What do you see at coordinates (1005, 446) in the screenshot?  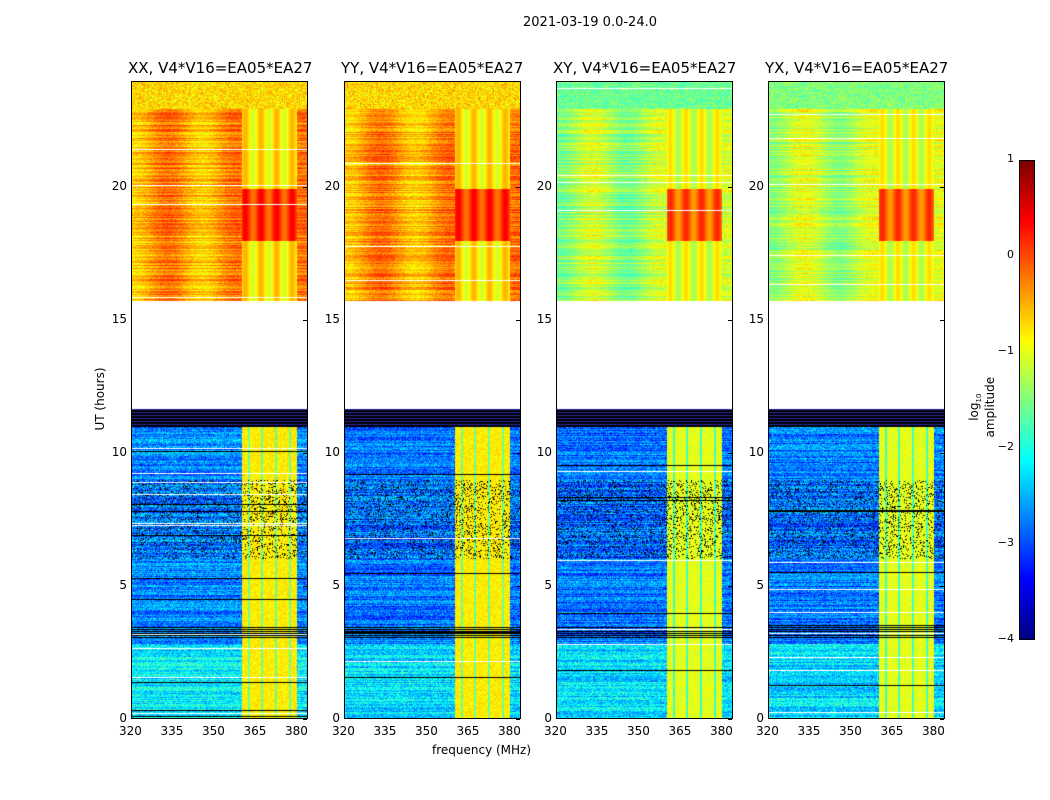 I see `colorbar-tick-label: −2` at bounding box center [1005, 446].